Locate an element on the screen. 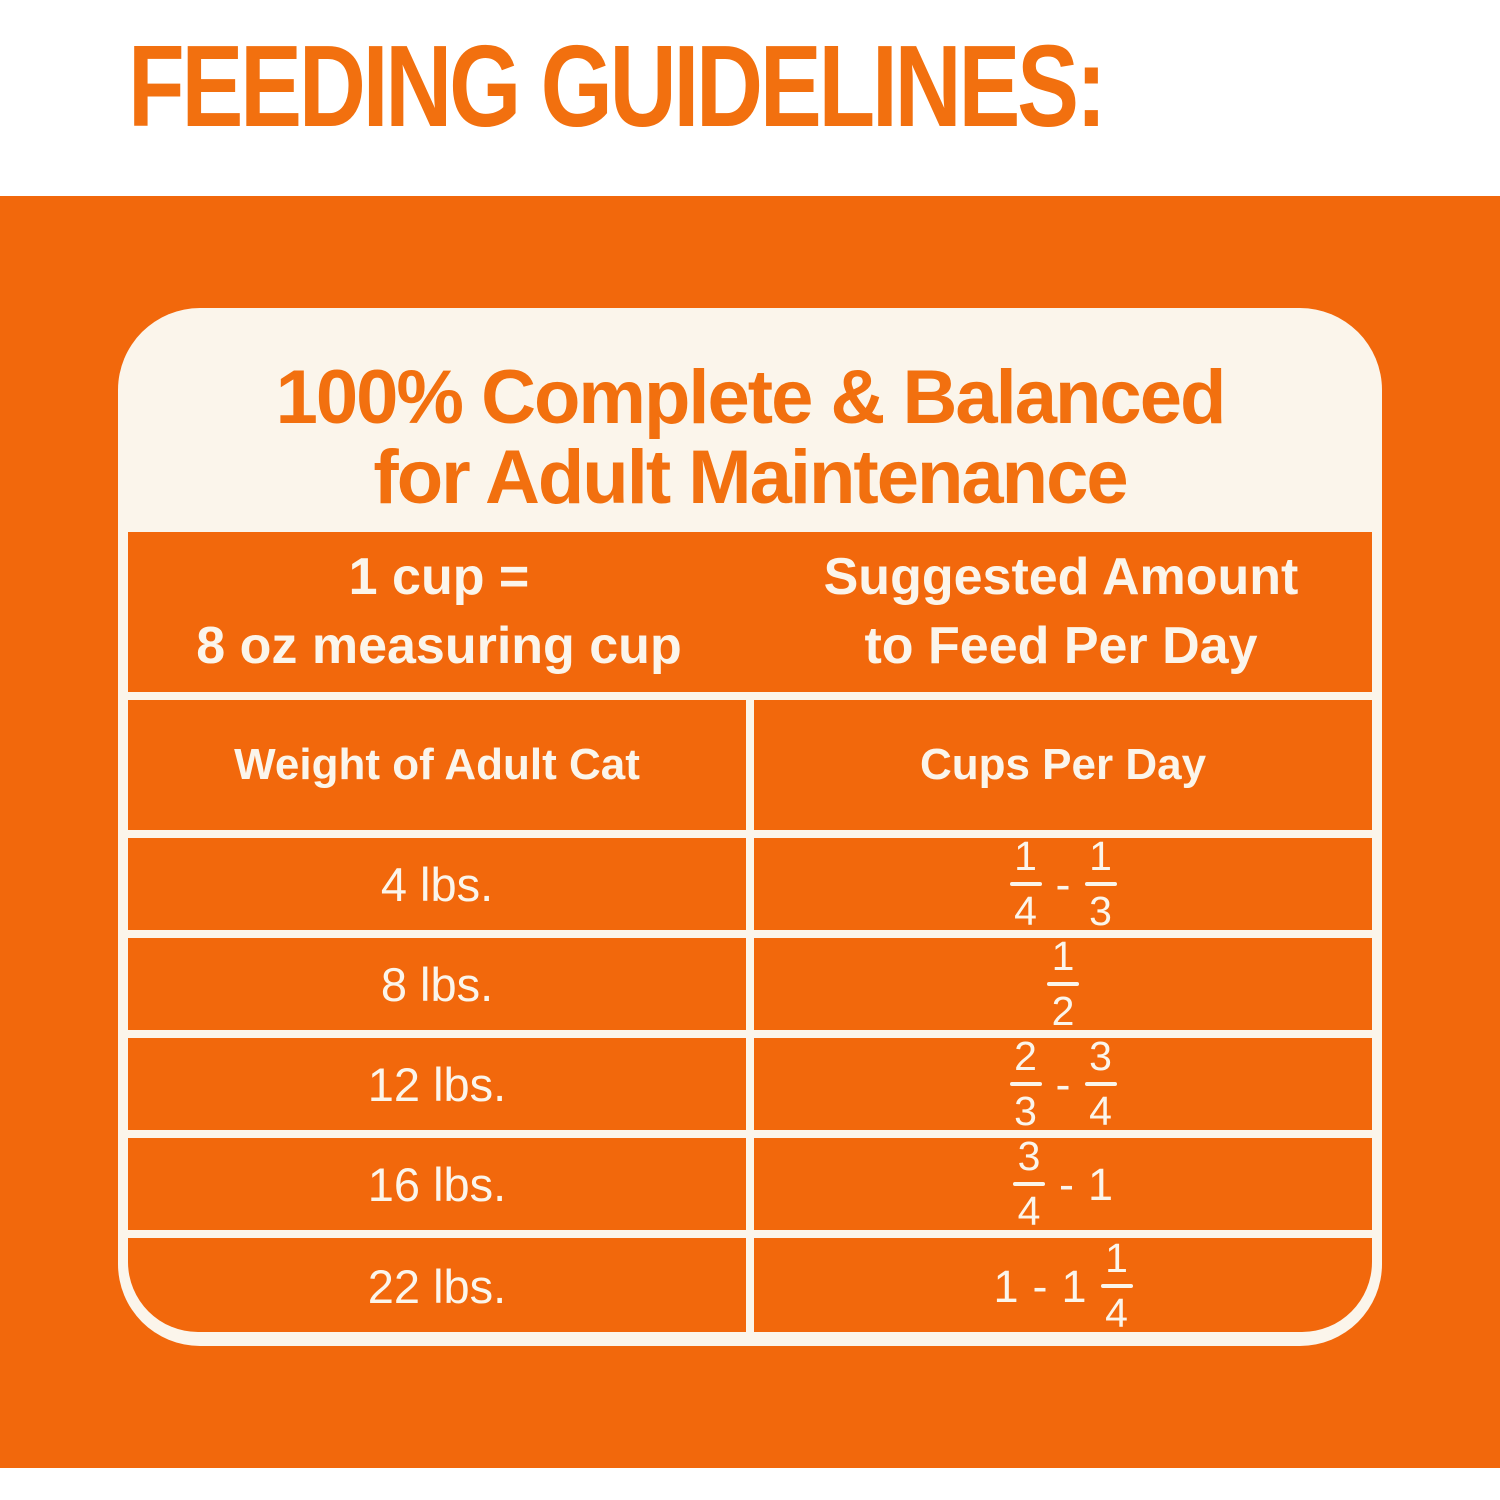 The width and height of the screenshot is (1500, 1500). card-heading-line-1: 100% Complete & Balanced is located at coordinates (751, 397).